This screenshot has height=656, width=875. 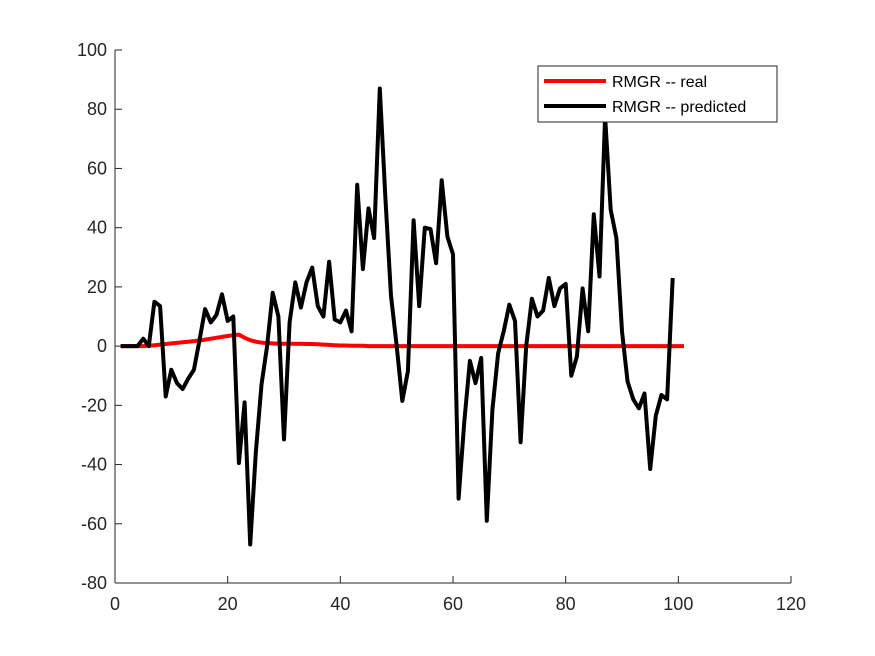 I want to click on x-tick-label: 40, so click(x=340, y=604).